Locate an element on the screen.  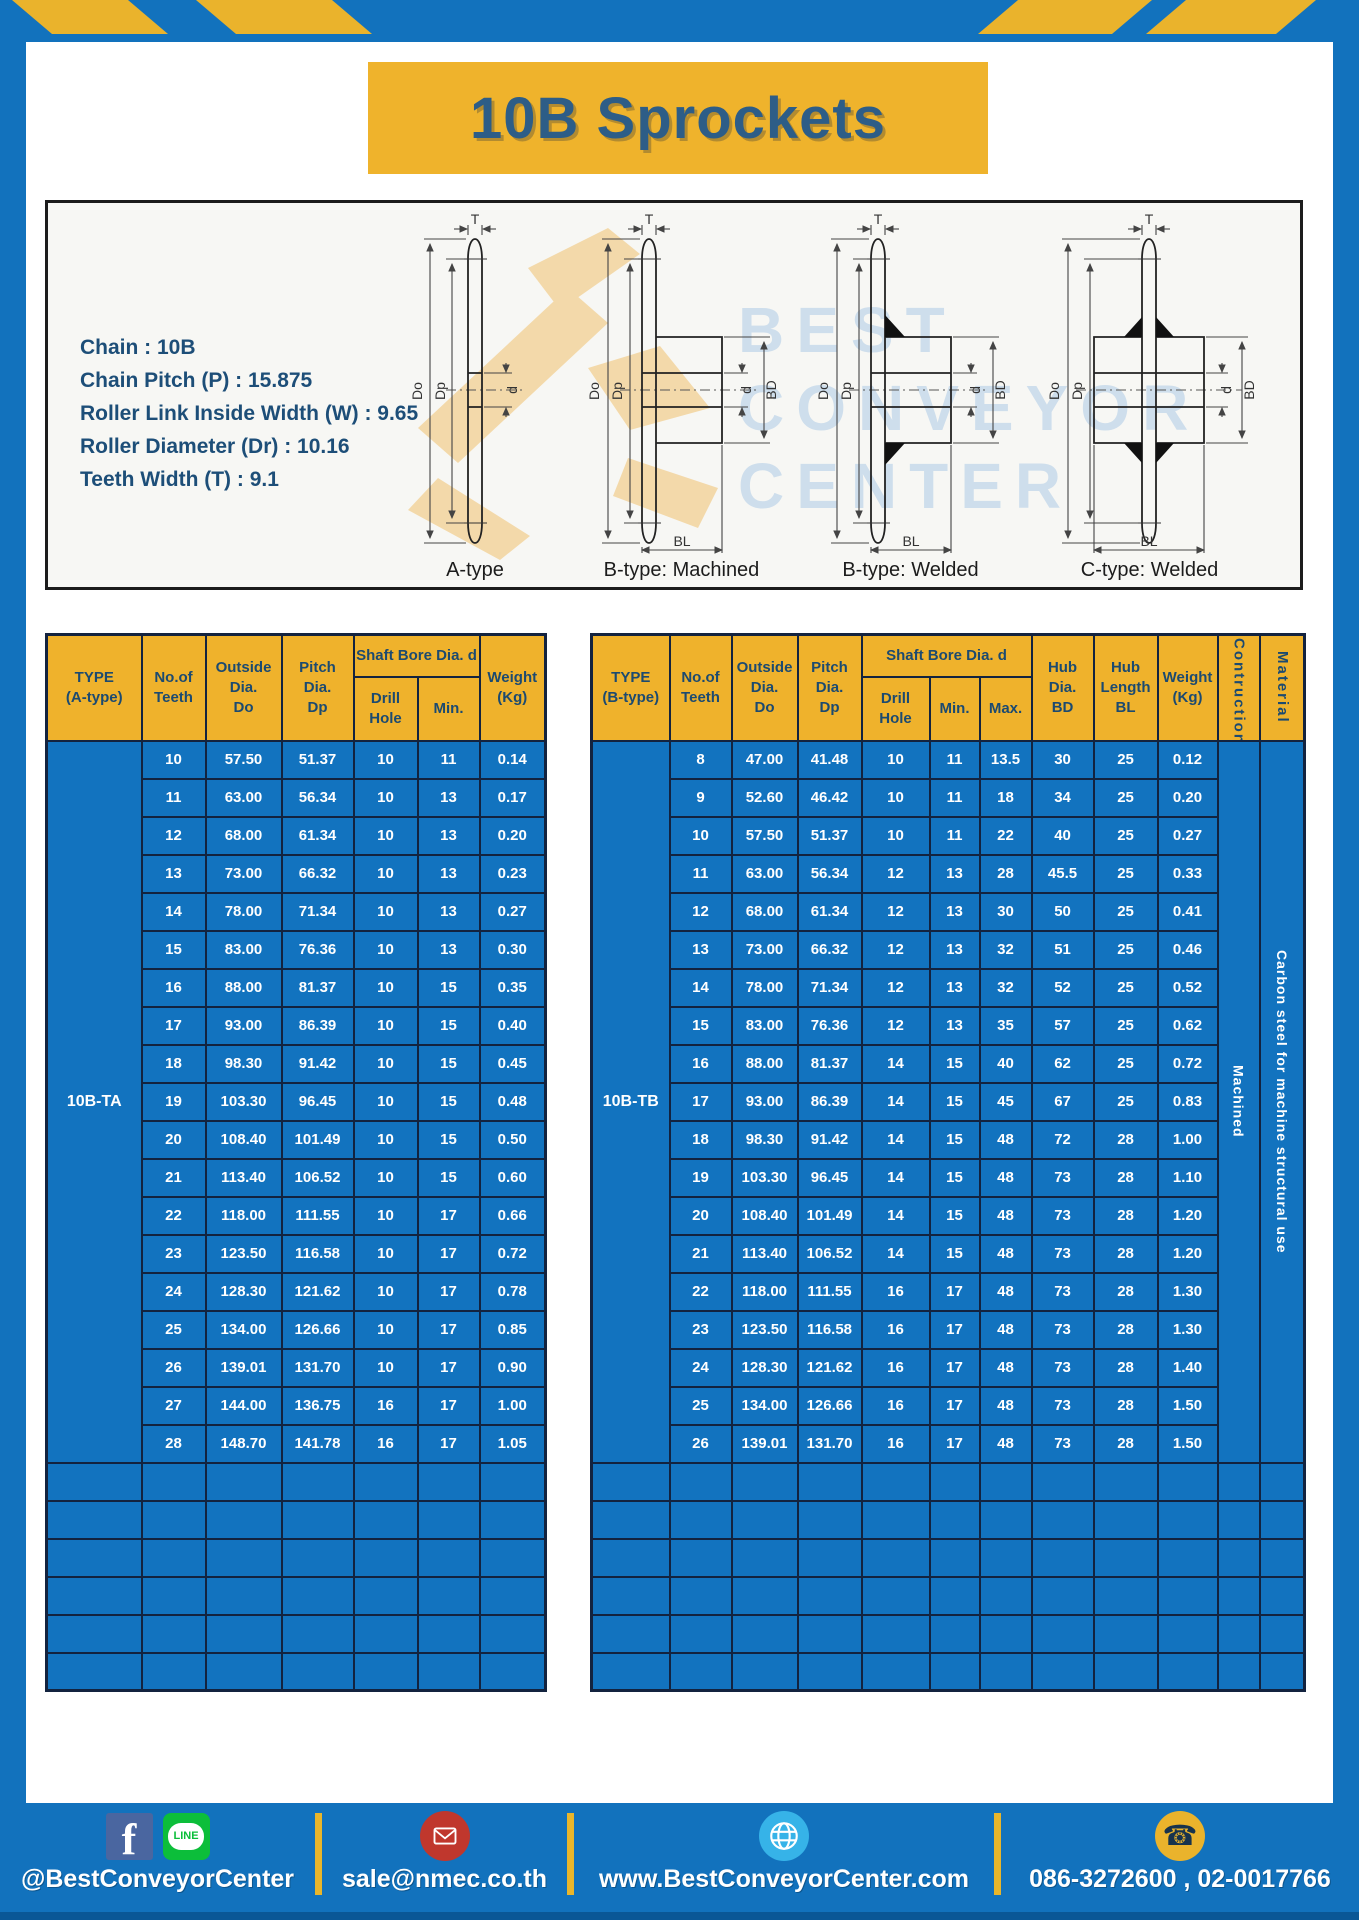
data-cell: 0.72 is located at coordinates (512, 1253).